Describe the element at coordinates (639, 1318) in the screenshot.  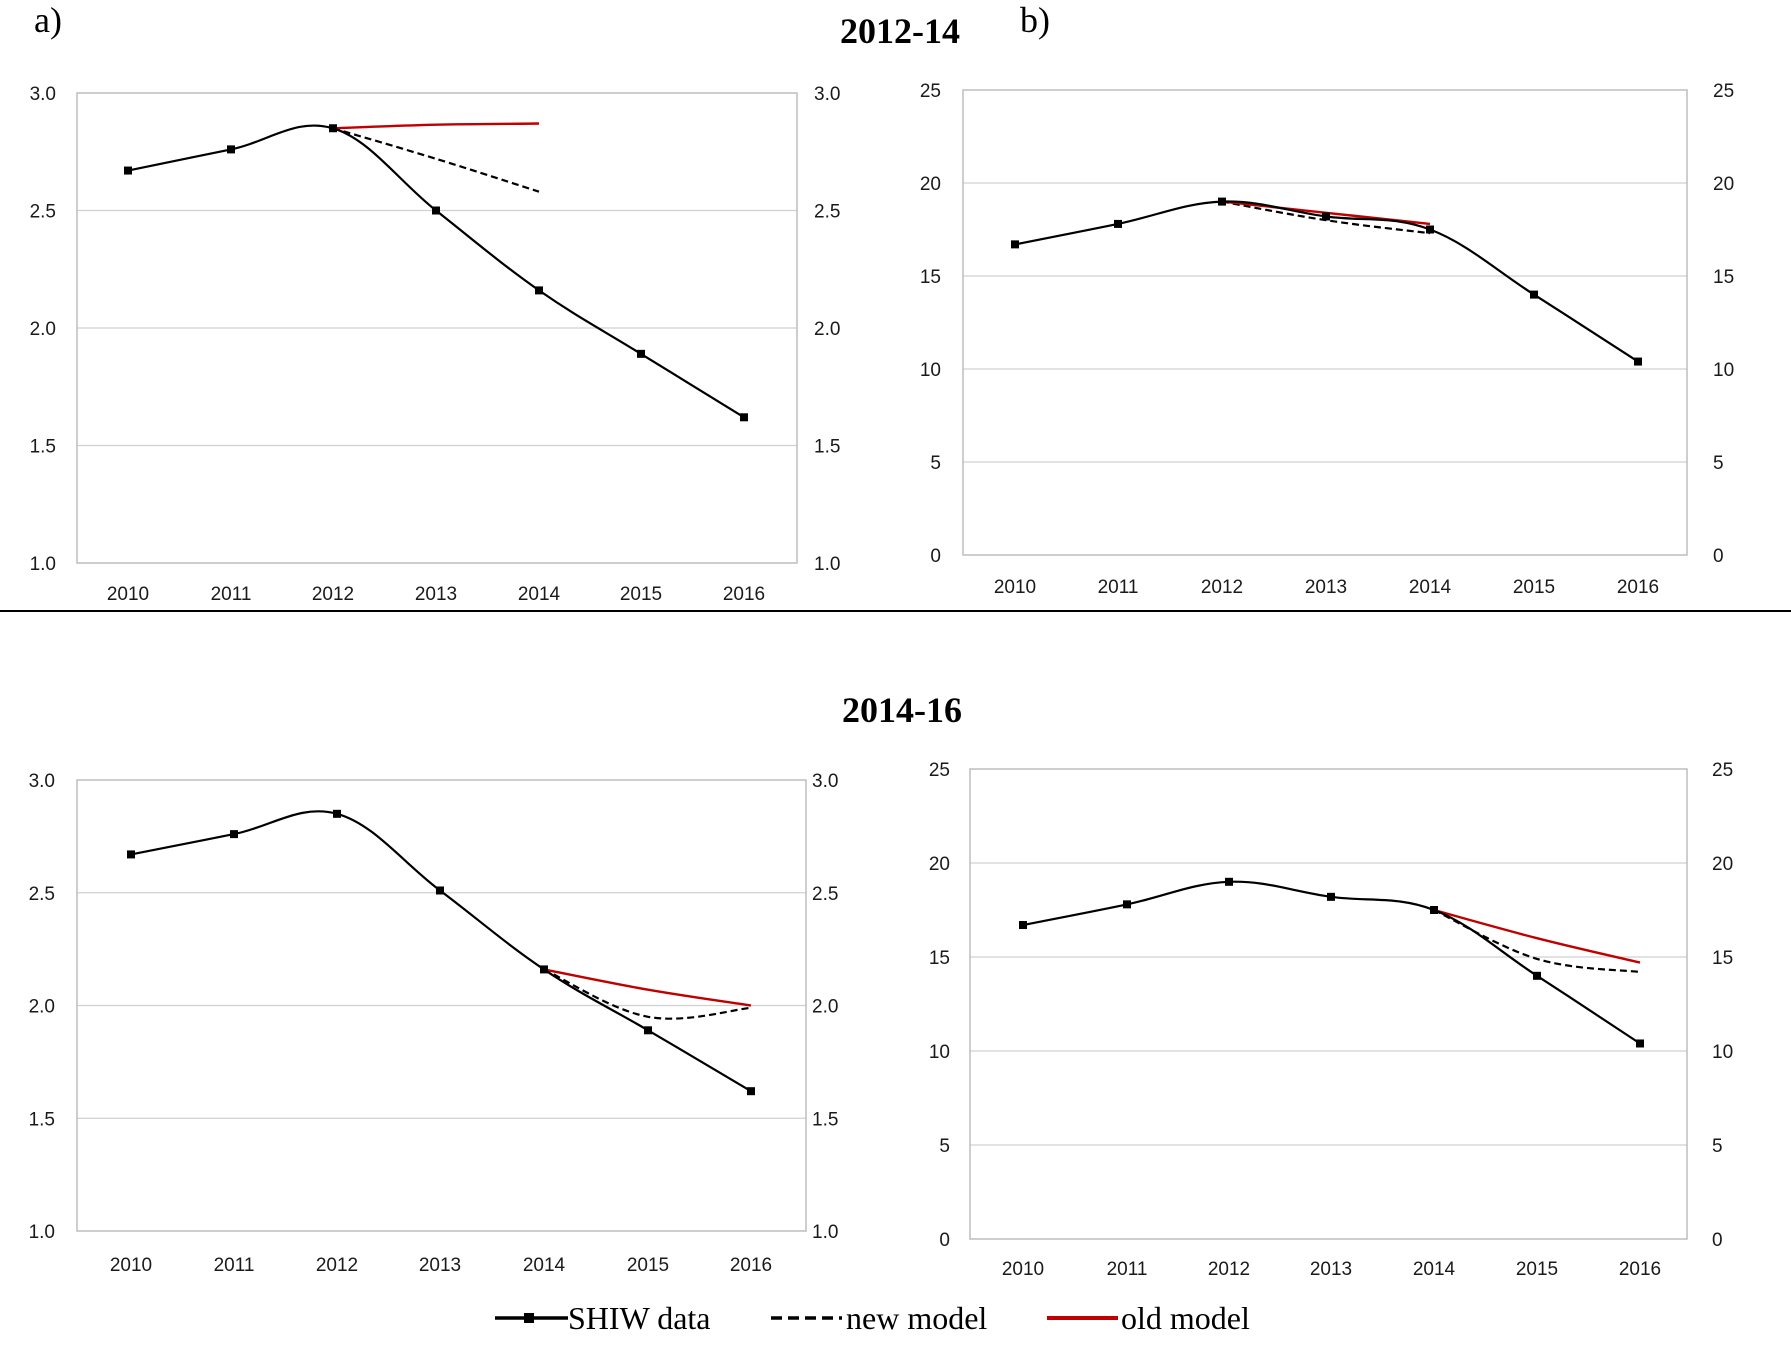
I see `legend-label-shiw: SHIW data` at that location.